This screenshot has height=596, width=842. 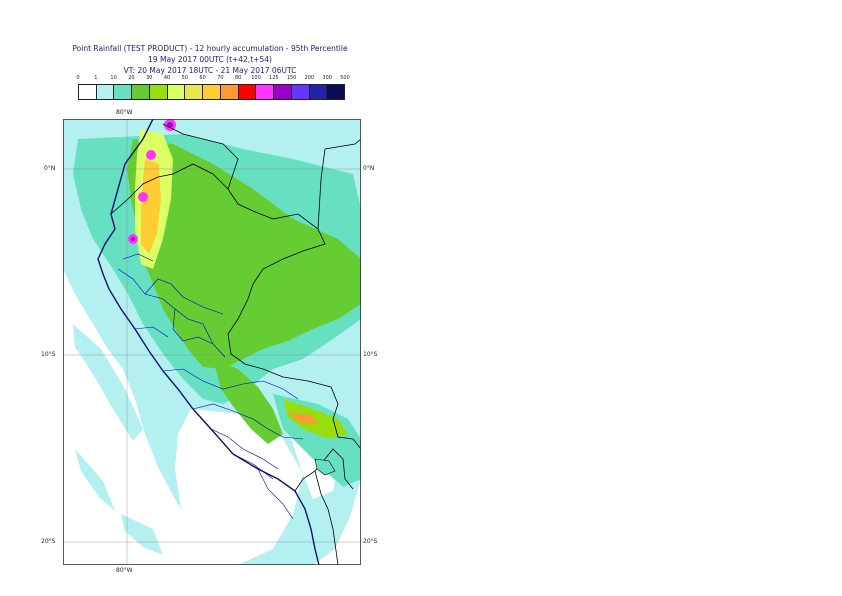 I want to click on lake, so click(x=325, y=467).